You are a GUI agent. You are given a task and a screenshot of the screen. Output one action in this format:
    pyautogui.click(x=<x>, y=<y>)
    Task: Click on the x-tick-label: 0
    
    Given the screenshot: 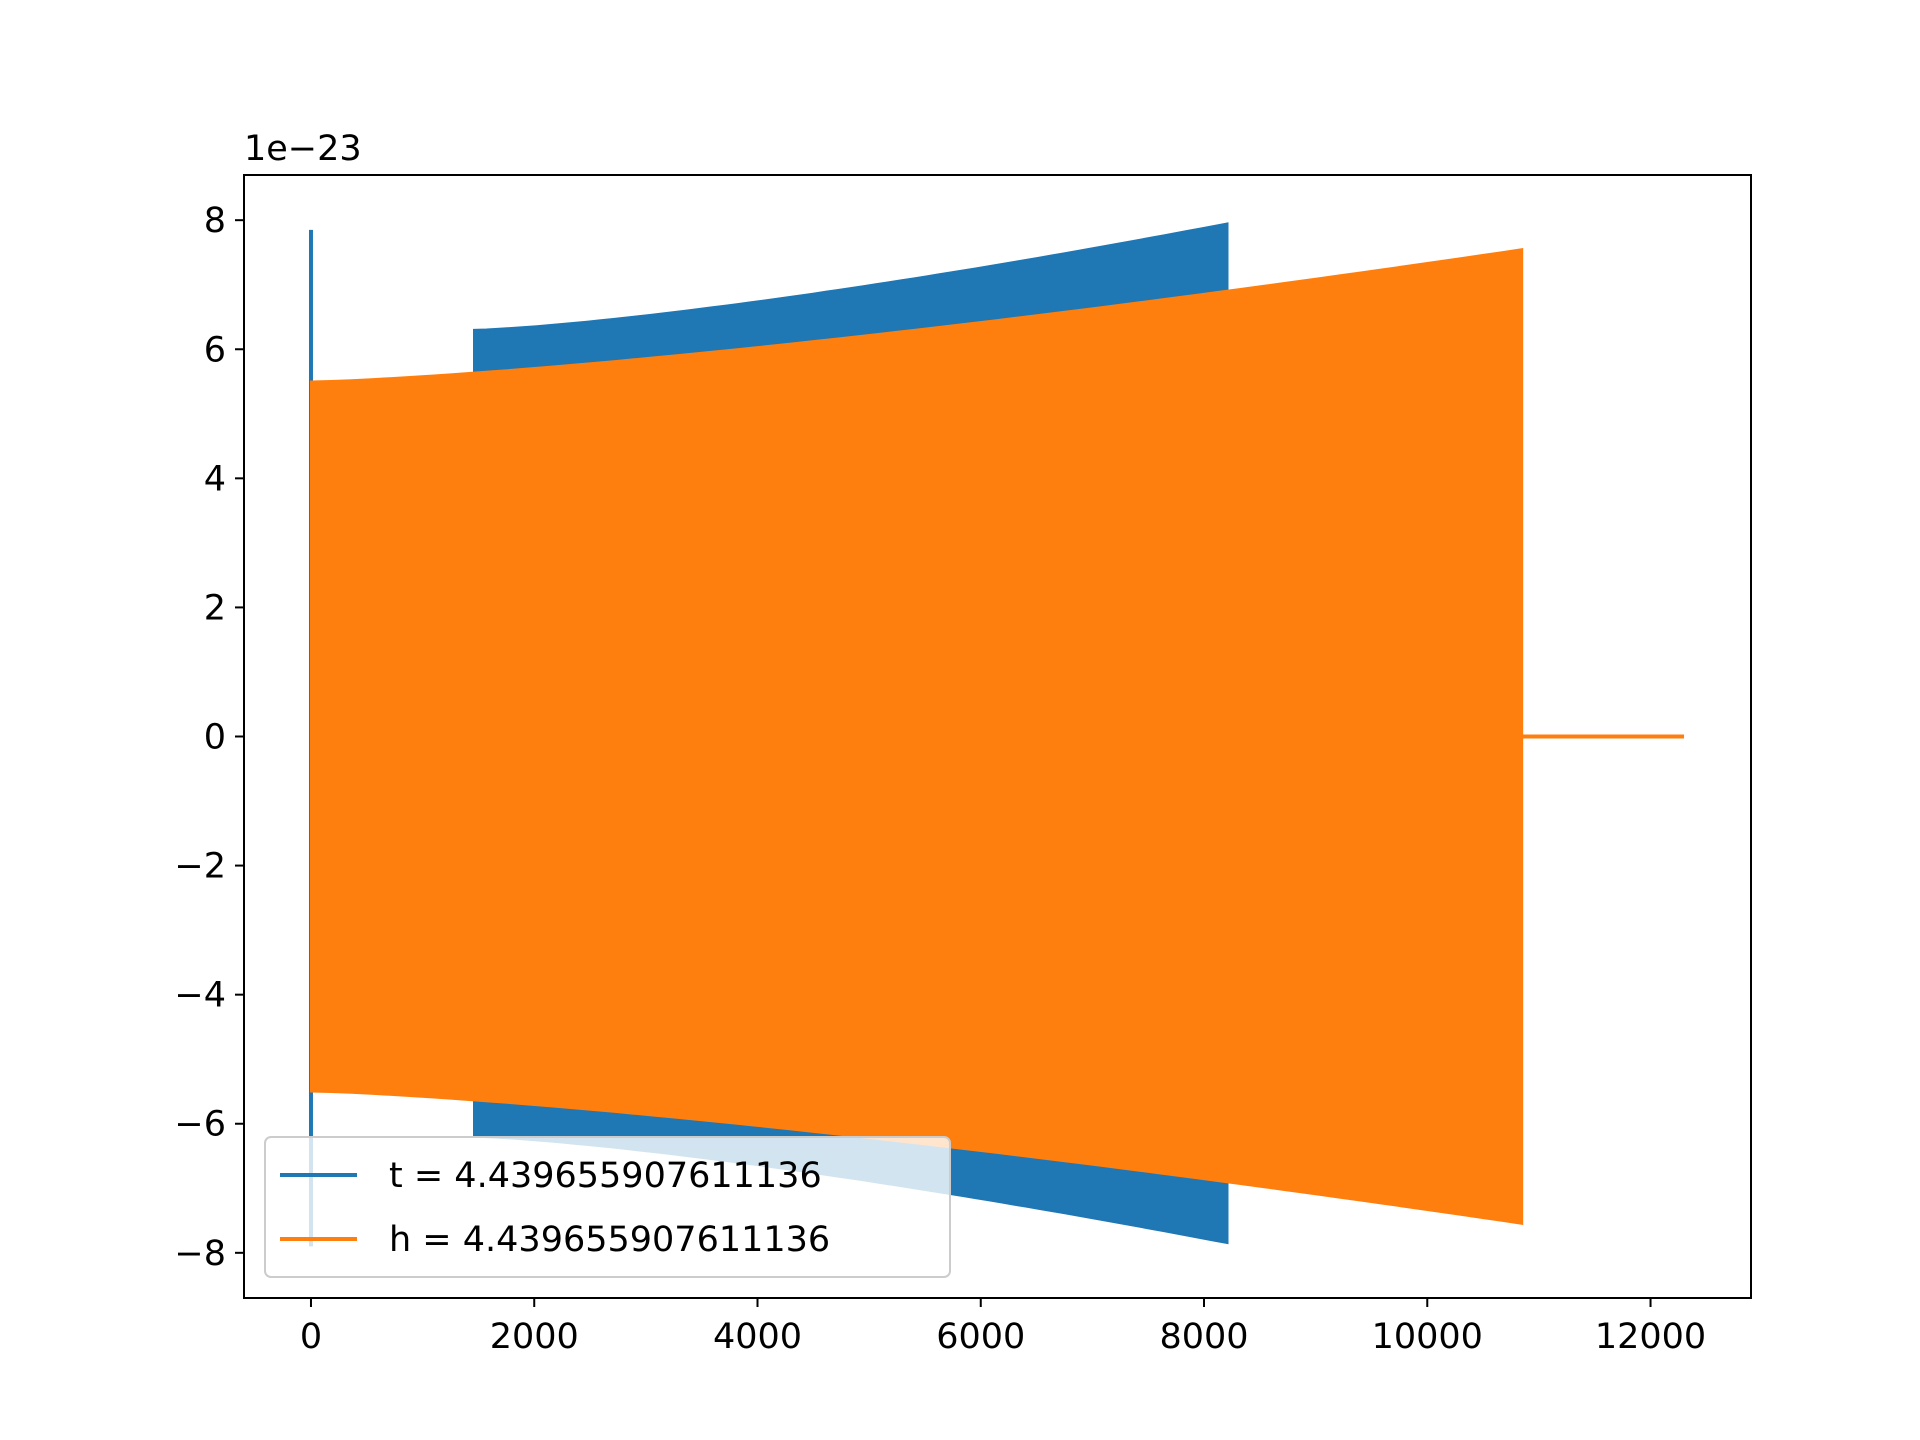 What is the action you would take?
    pyautogui.click(x=311, y=1337)
    